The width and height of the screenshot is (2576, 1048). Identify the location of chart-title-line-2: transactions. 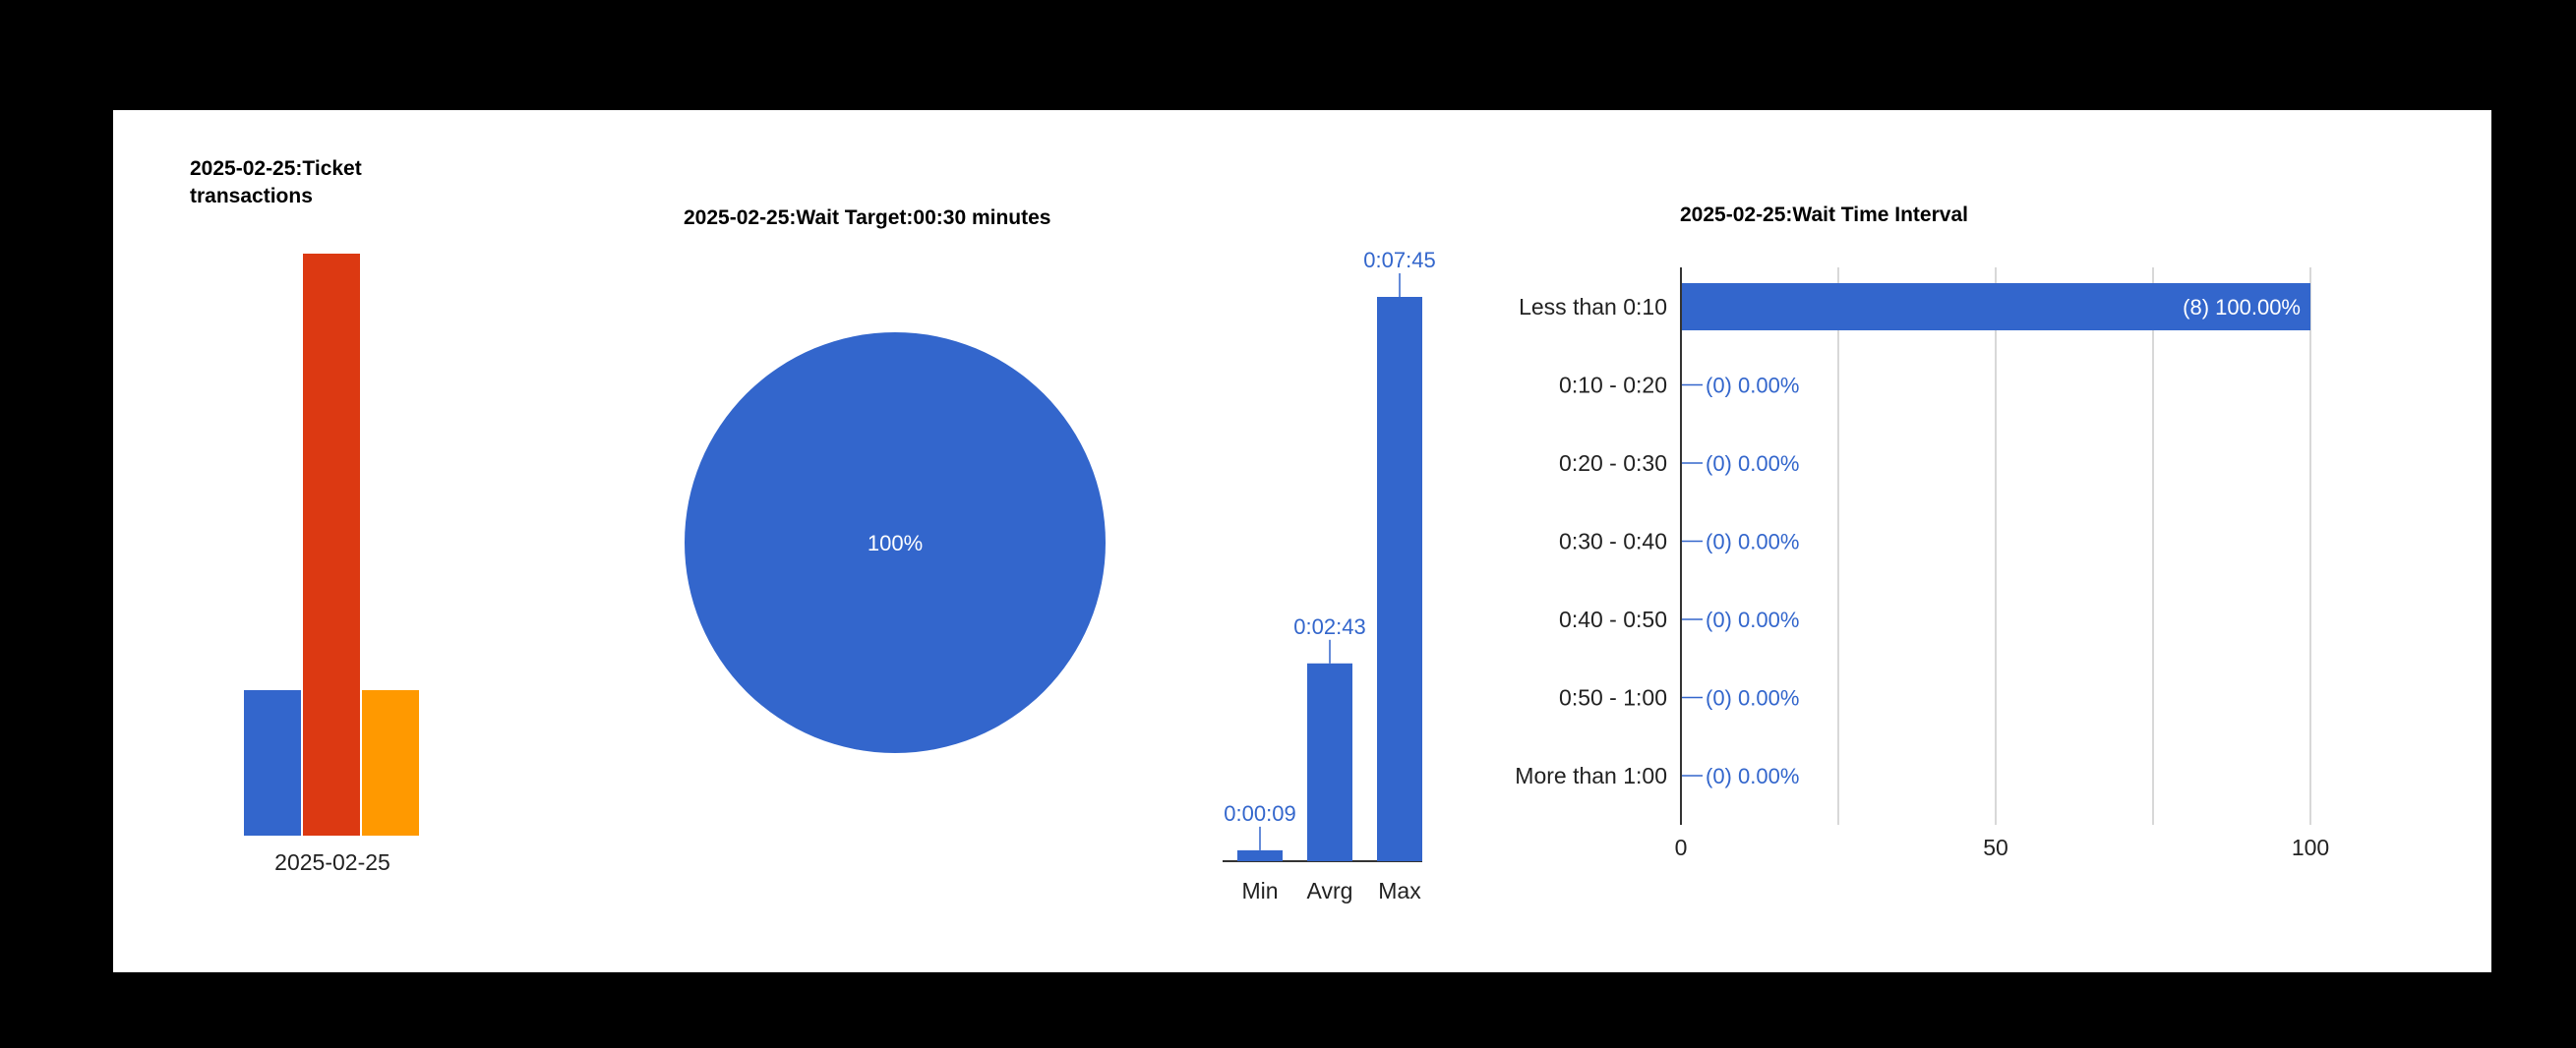
(251, 196).